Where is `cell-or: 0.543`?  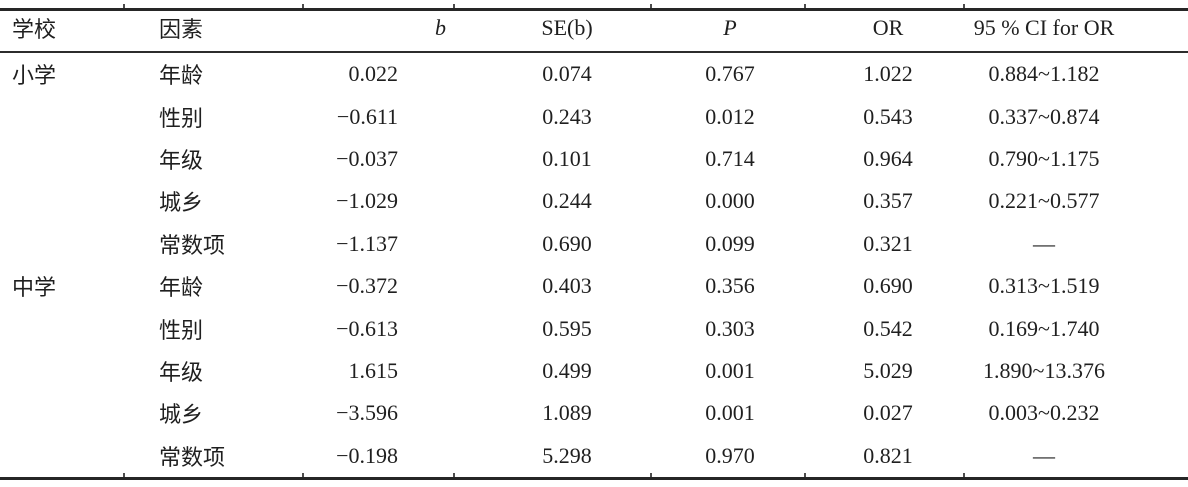 cell-or: 0.543 is located at coordinates (888, 116).